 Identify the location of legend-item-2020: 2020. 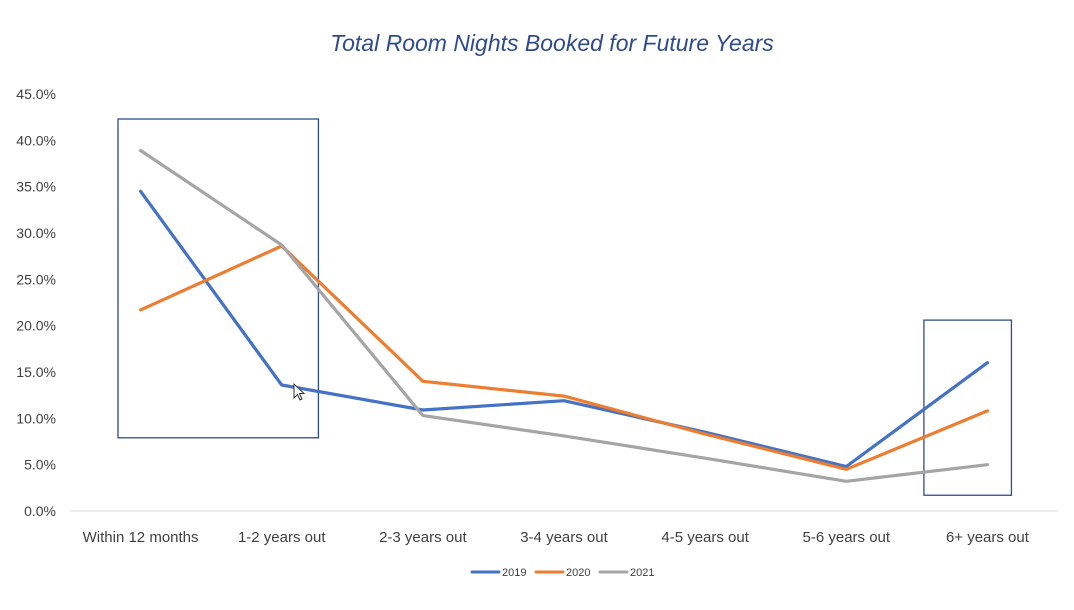
(562, 573).